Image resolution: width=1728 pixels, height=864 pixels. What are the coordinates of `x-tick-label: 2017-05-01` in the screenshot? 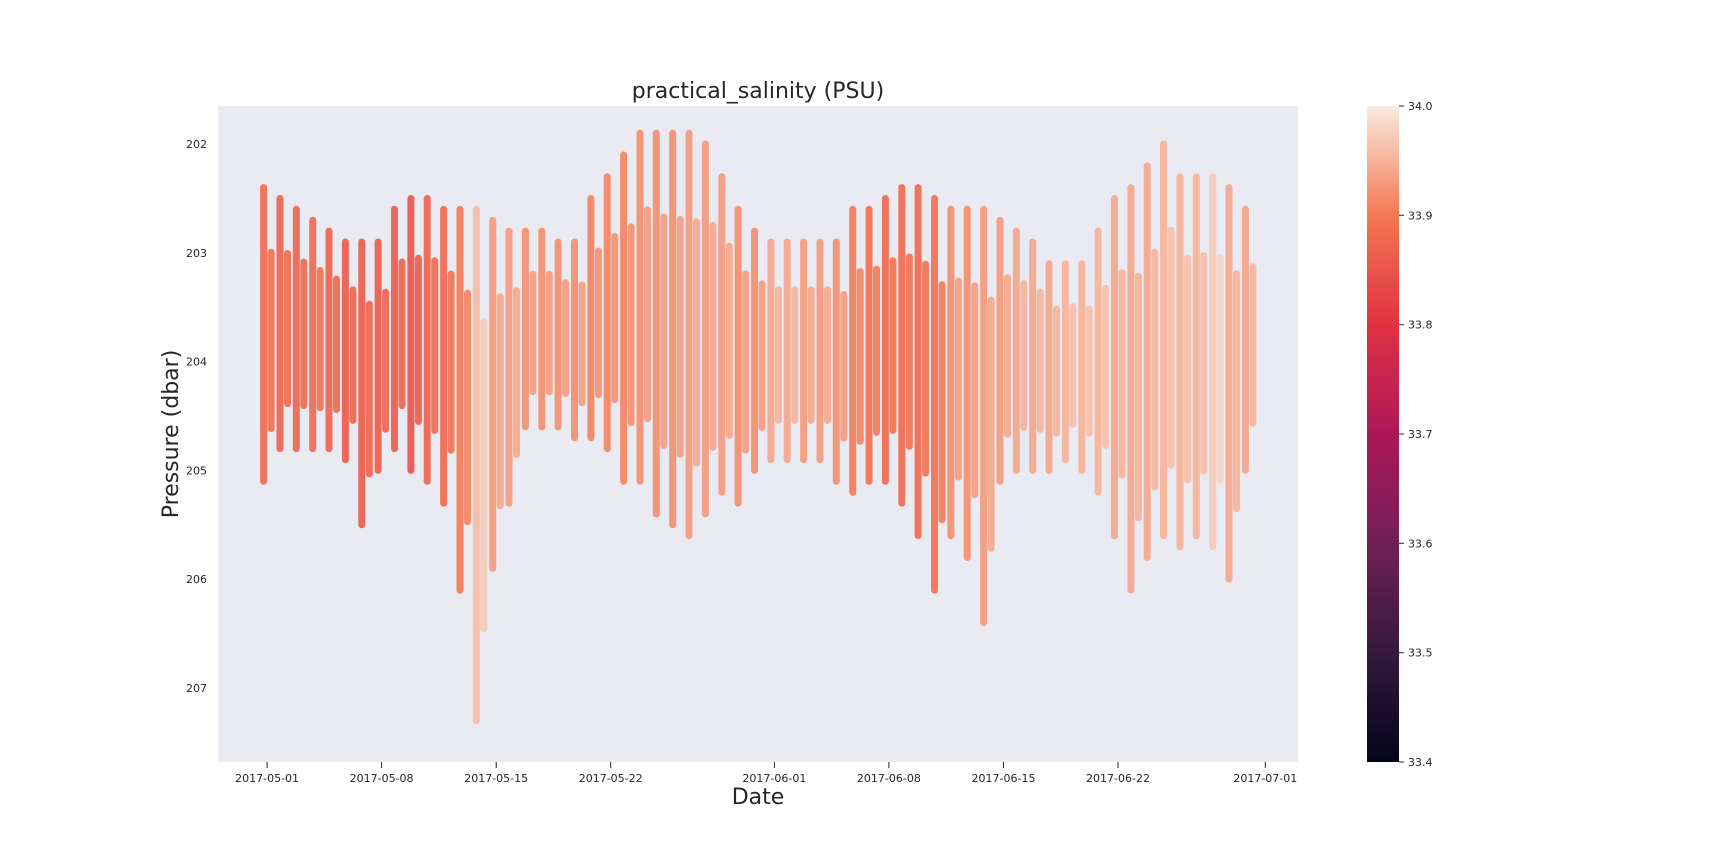 It's located at (267, 778).